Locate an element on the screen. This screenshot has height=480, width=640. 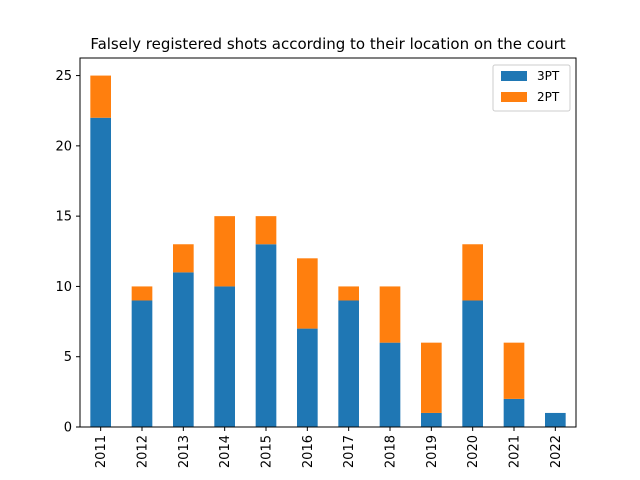
legend-swatch-3pt is located at coordinates (514, 76).